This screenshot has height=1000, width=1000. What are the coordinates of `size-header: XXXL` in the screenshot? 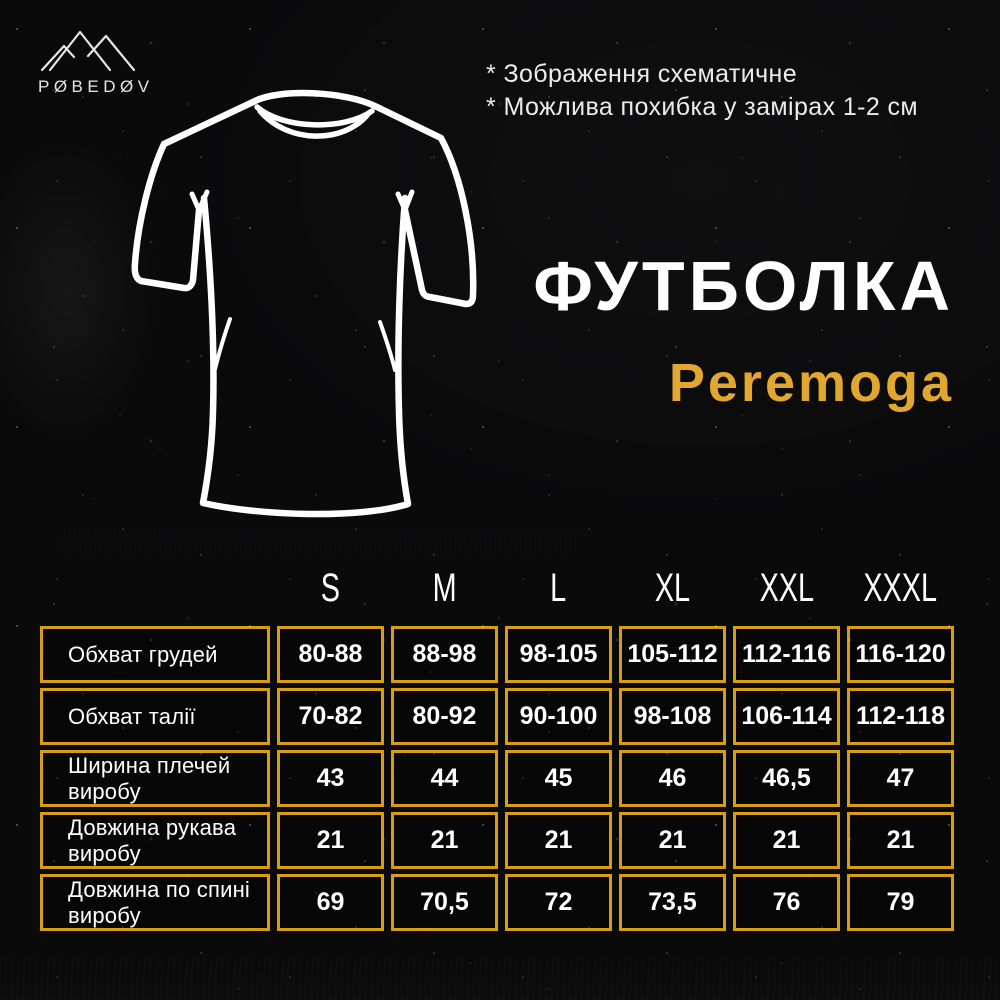 It's located at (900, 591).